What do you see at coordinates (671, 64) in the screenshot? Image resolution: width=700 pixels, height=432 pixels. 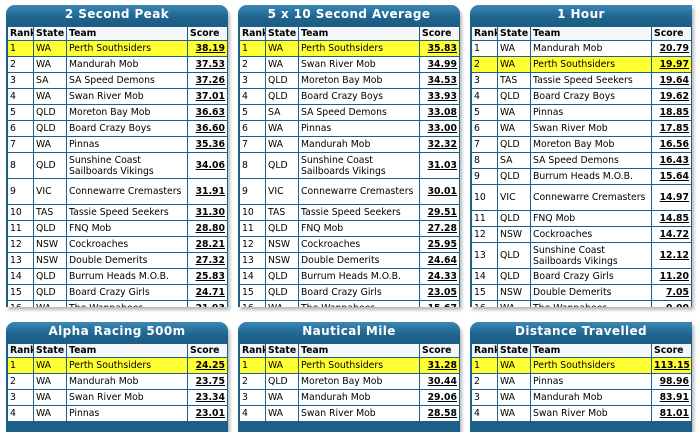 I see `score-link: 19.97` at bounding box center [671, 64].